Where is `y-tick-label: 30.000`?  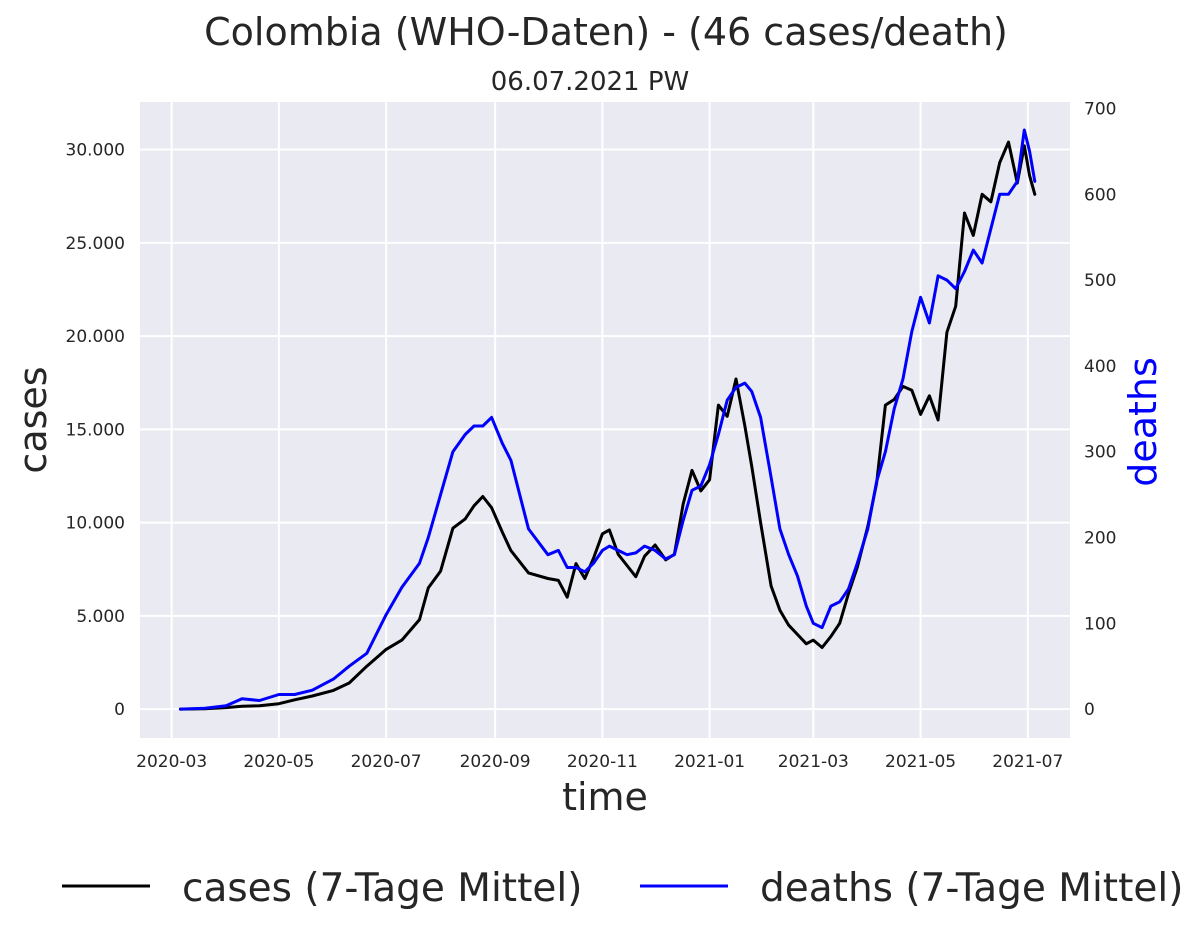 y-tick-label: 30.000 is located at coordinates (95, 151).